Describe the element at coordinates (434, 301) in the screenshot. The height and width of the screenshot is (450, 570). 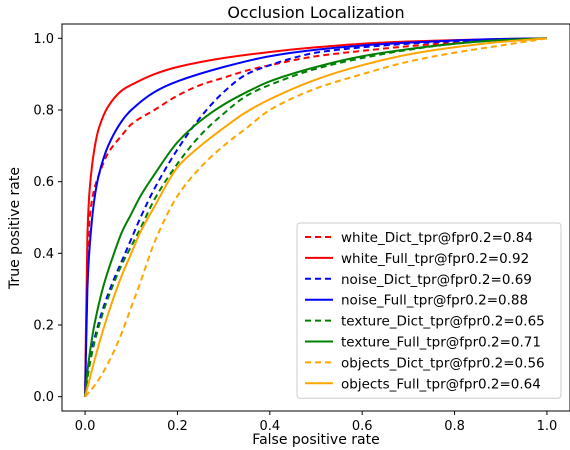
I see `legend-label-4: noise_Full_tpr@fpr0.2=0.88` at that location.